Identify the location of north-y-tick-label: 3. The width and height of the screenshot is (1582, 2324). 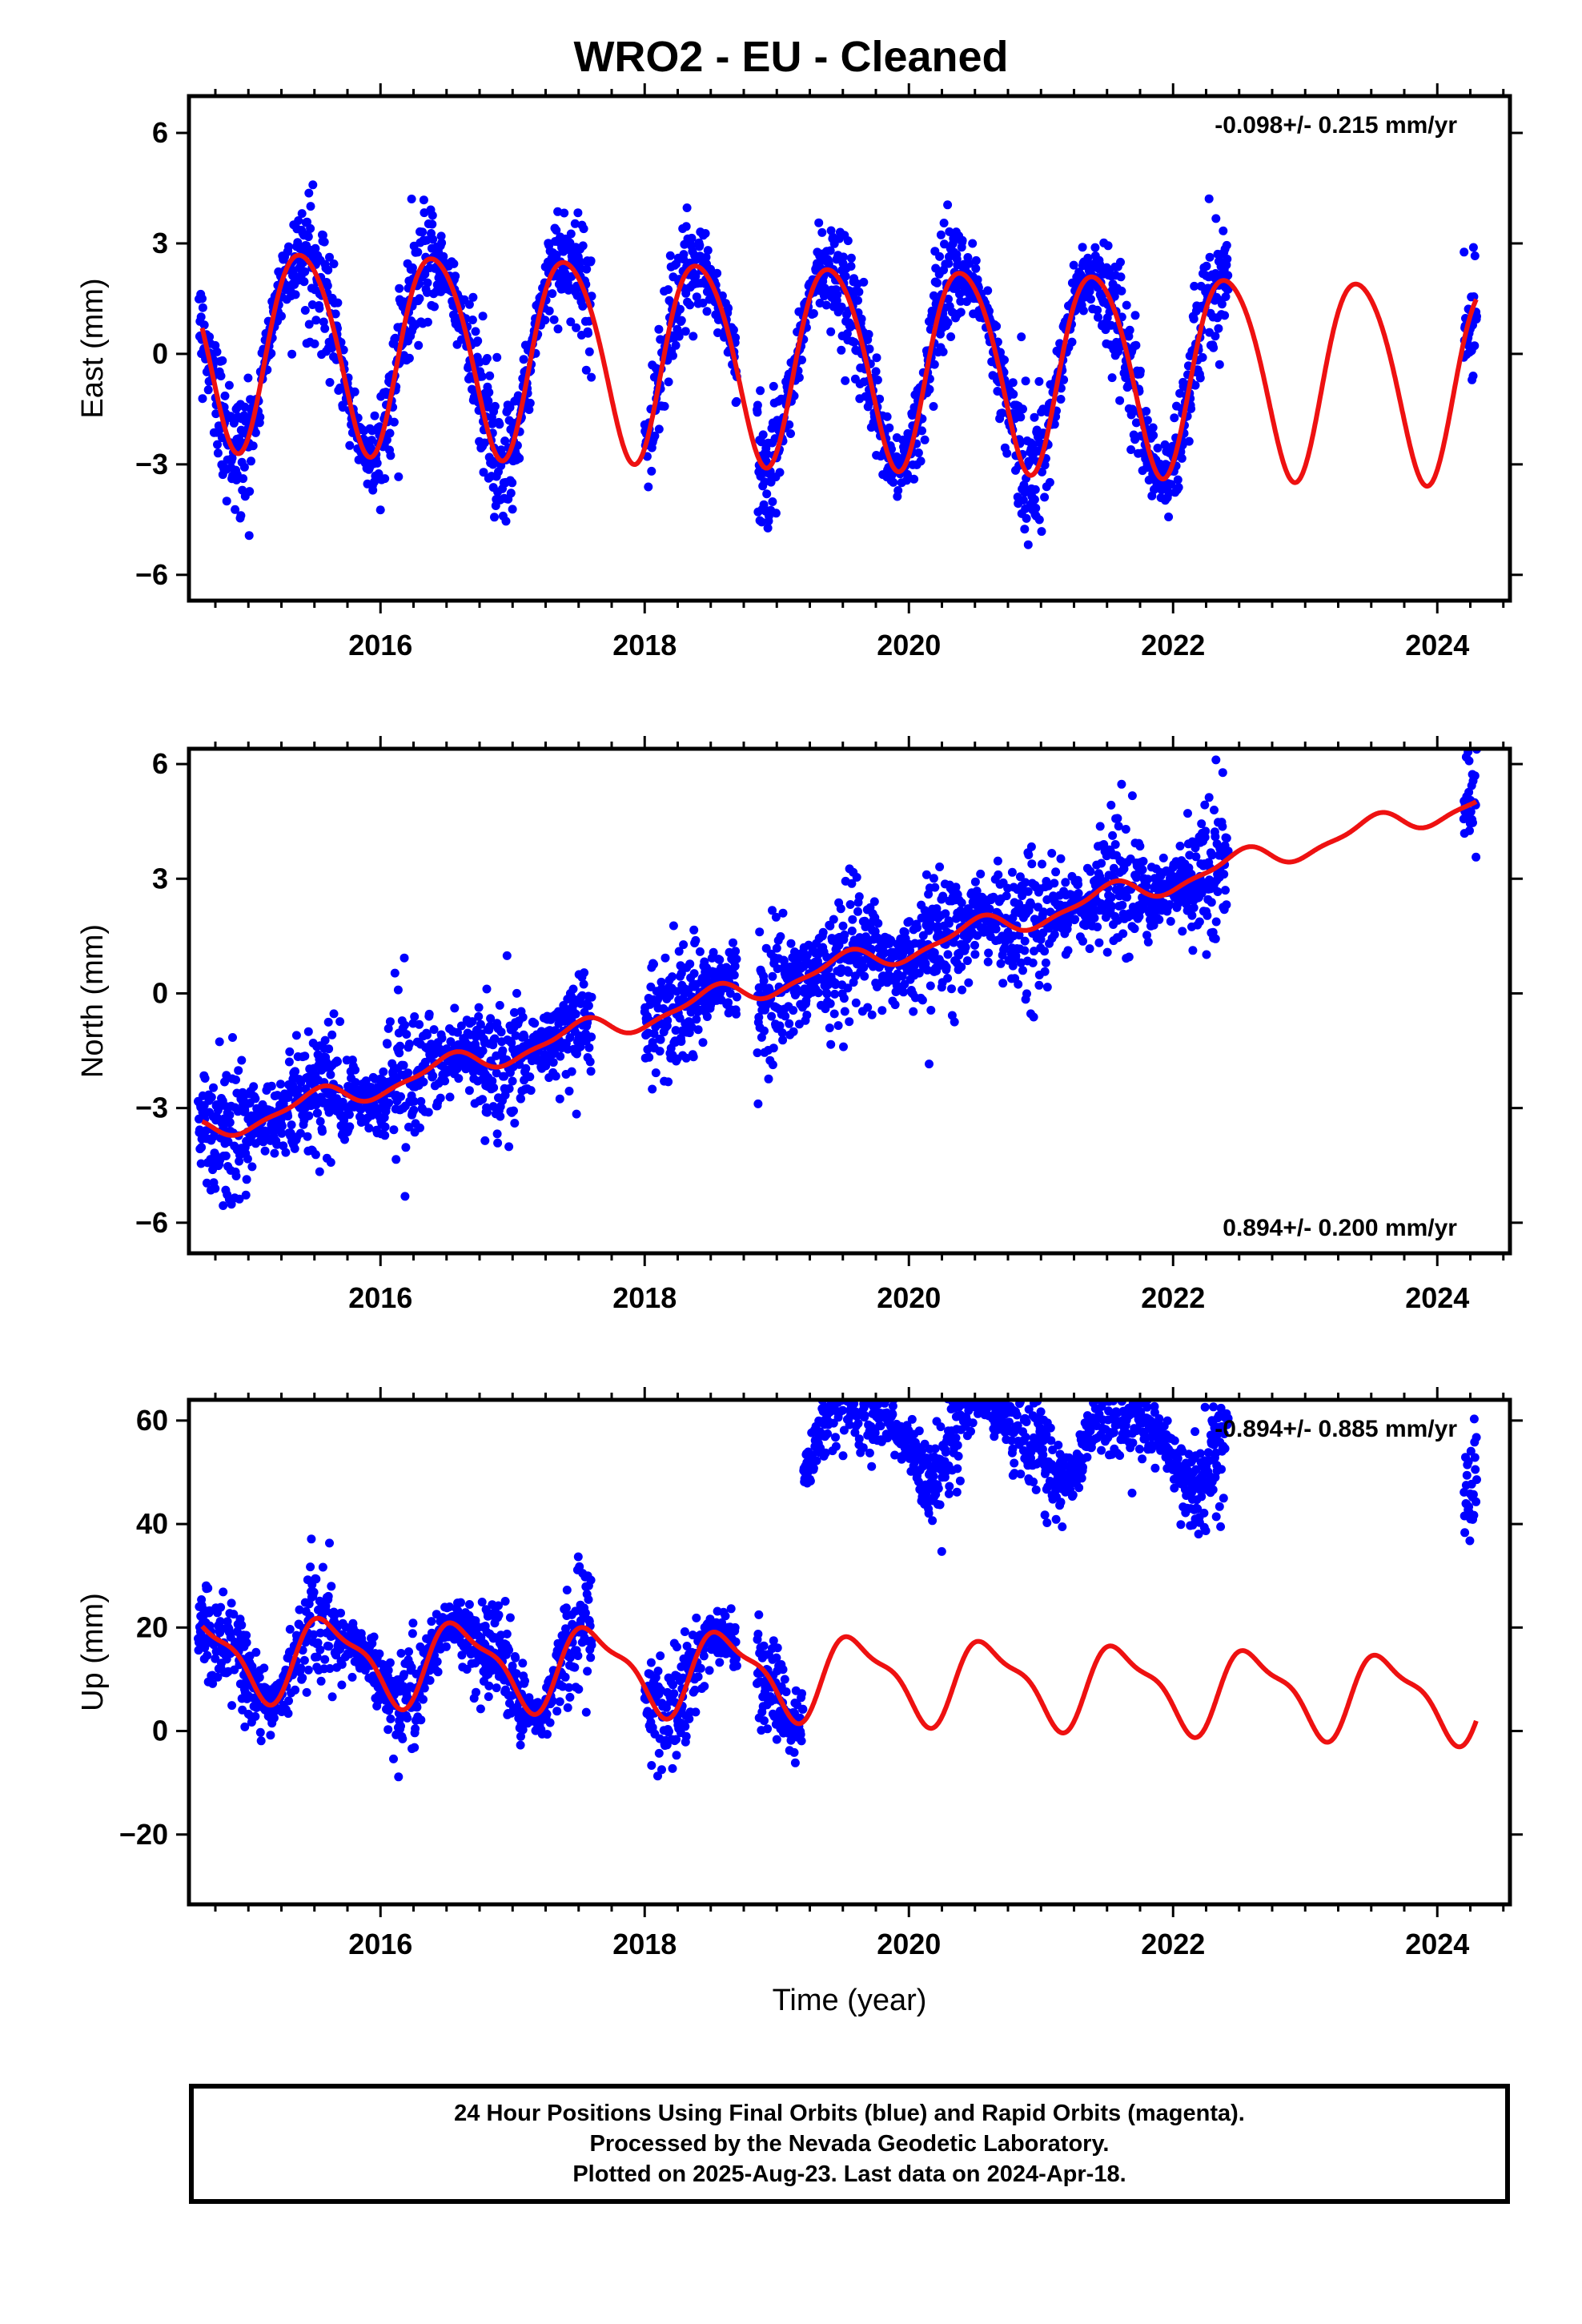
(160, 879).